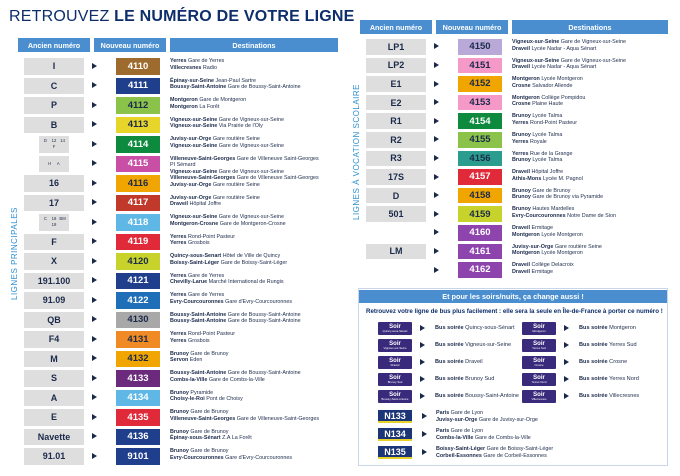 The image size is (680, 476). What do you see at coordinates (561, 253) in the screenshot?
I see `destination-stop: Lycée Montgeron` at bounding box center [561, 253].